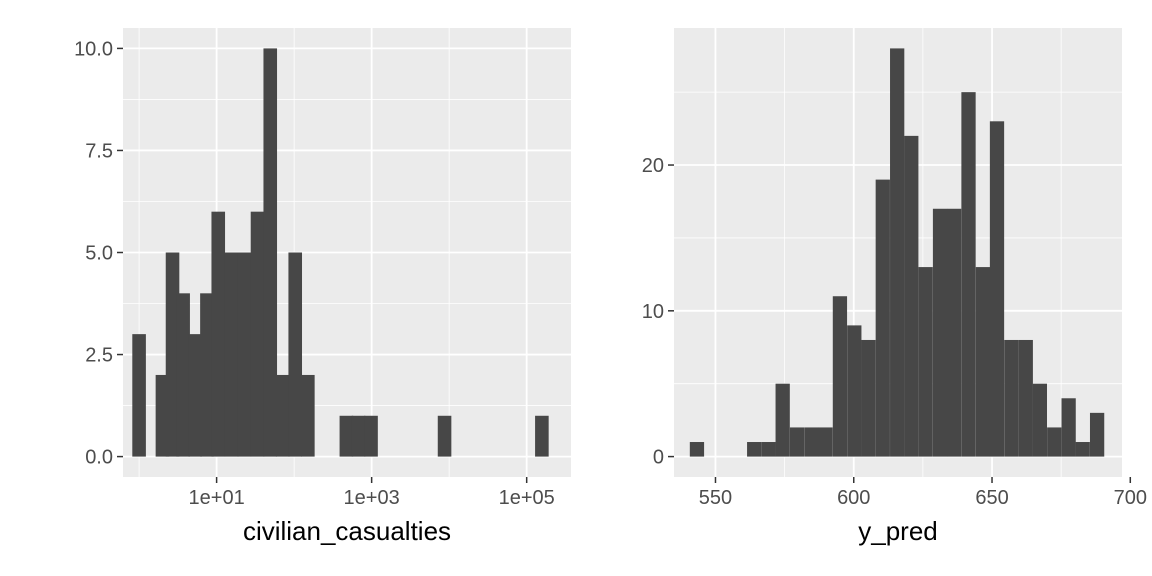  I want to click on x-axis-title: civilian_casualties, so click(347, 531).